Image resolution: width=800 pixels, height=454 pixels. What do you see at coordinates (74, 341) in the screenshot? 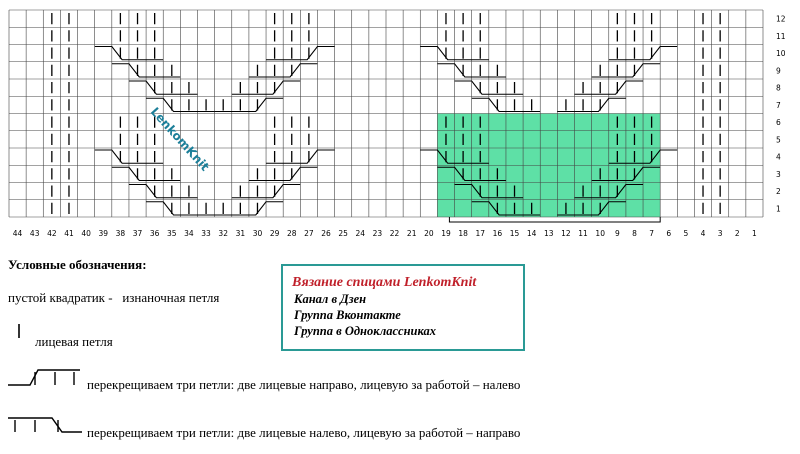
I see `legend-knit: лицевая петля` at bounding box center [74, 341].